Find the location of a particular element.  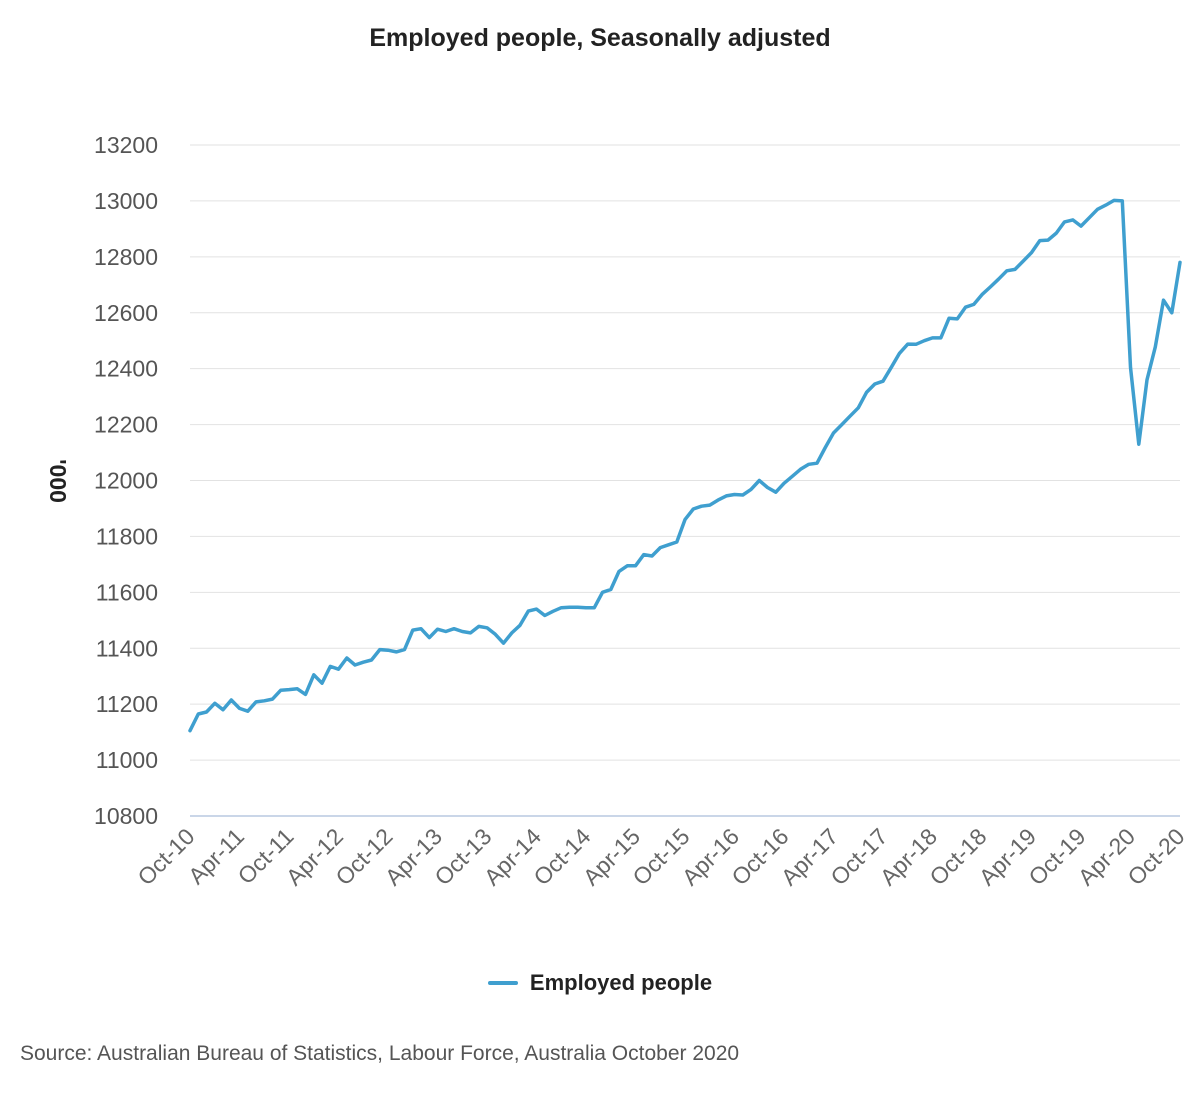

y-tick-label: 12400 is located at coordinates (126, 369).